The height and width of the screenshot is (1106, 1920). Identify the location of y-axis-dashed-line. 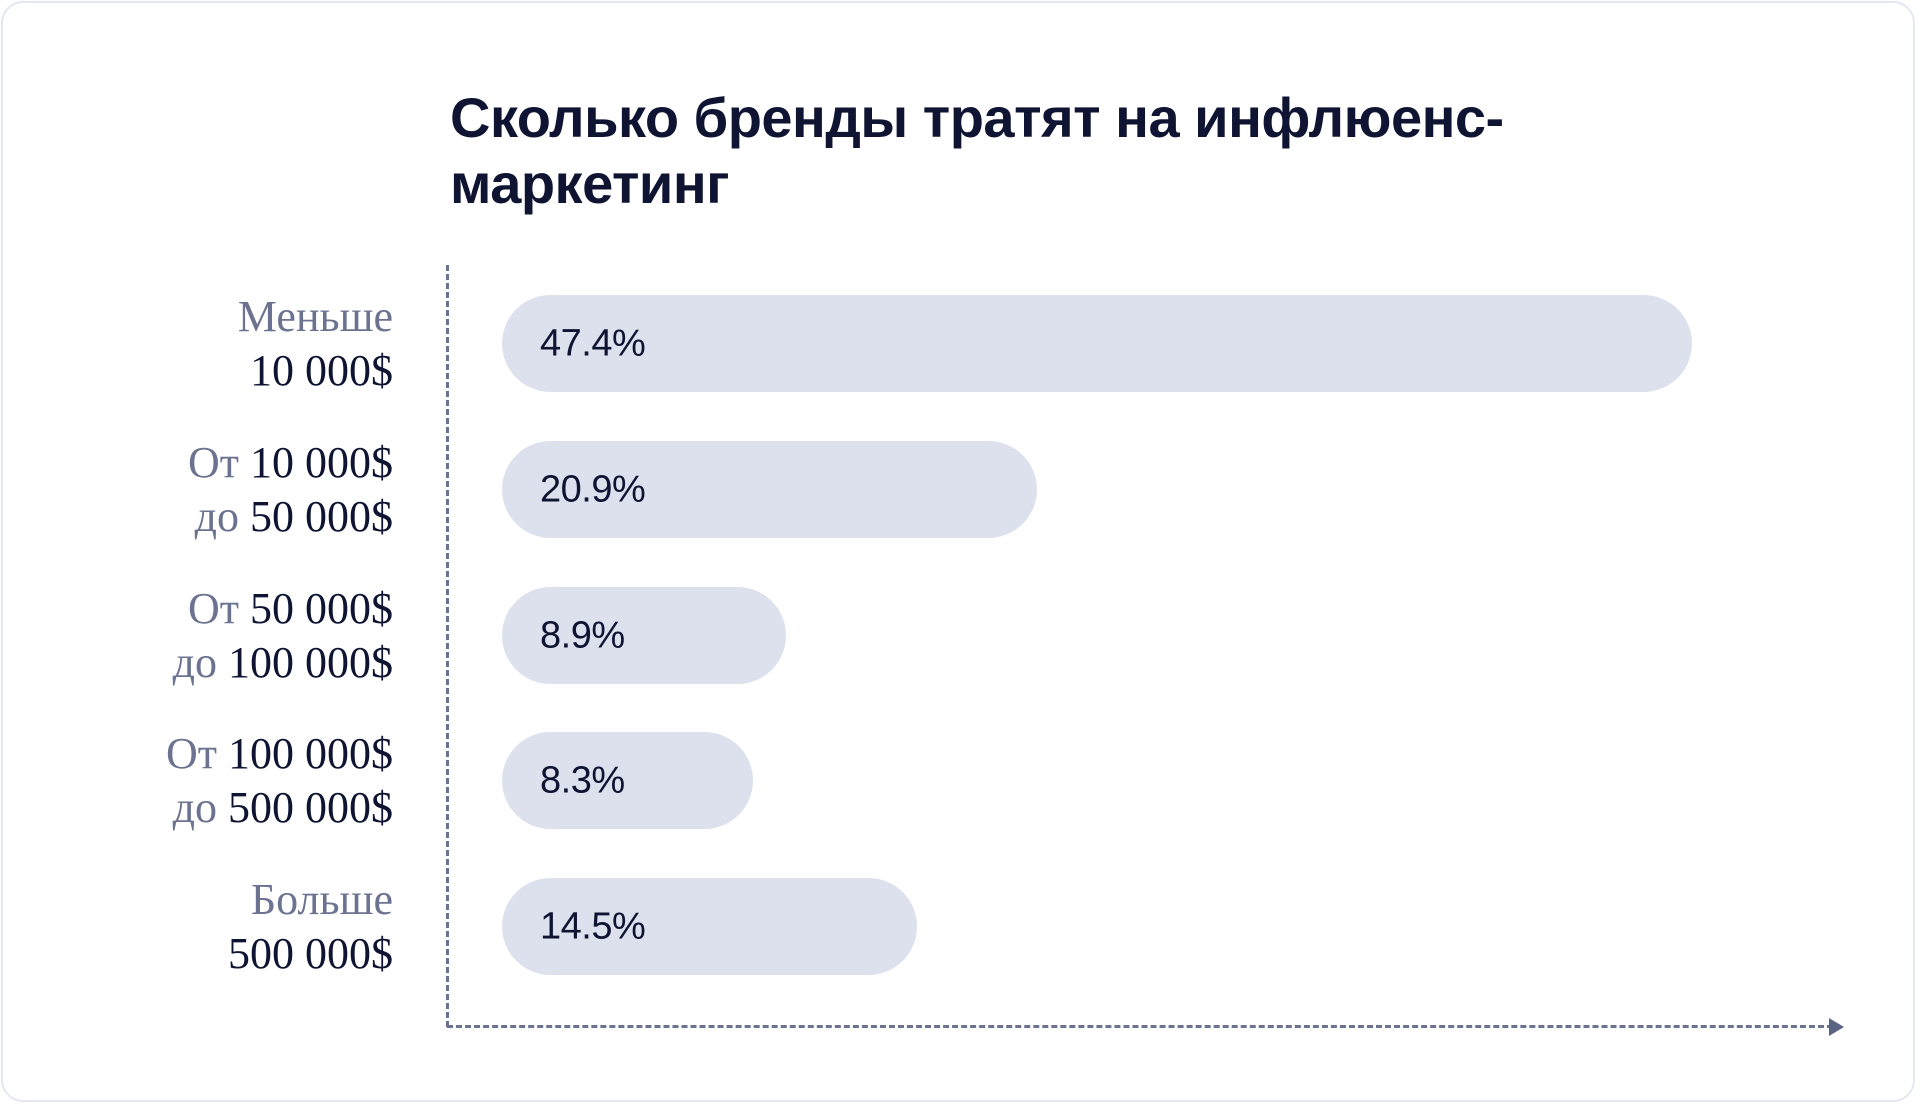
(447, 646).